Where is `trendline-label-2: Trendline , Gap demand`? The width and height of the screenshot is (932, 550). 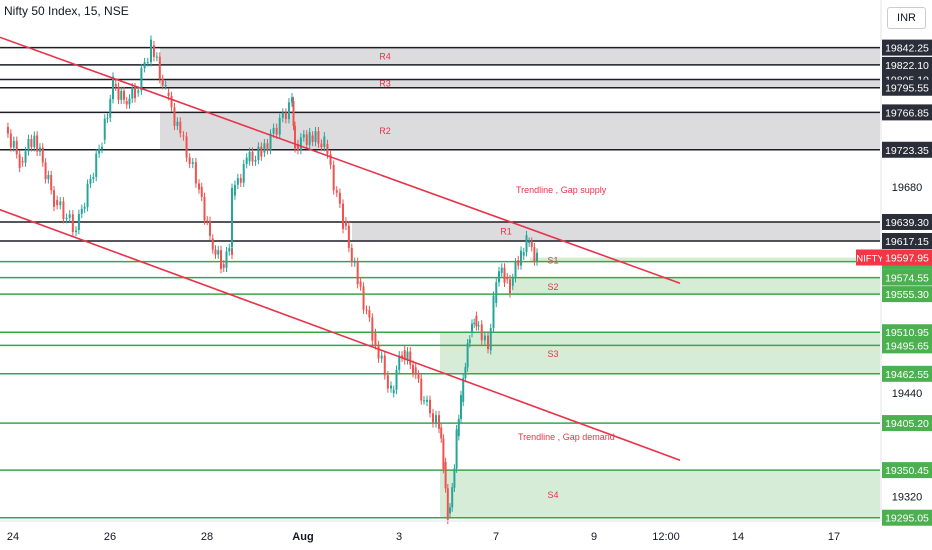
trendline-label-2: Trendline , Gap demand is located at coordinates (566, 437).